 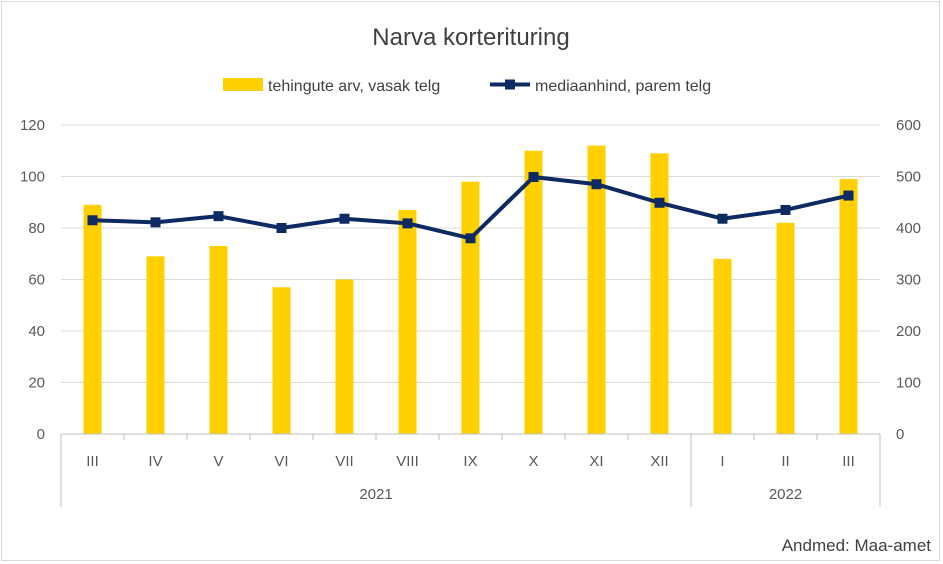 I want to click on x-tick-label: VII, so click(x=344, y=461).